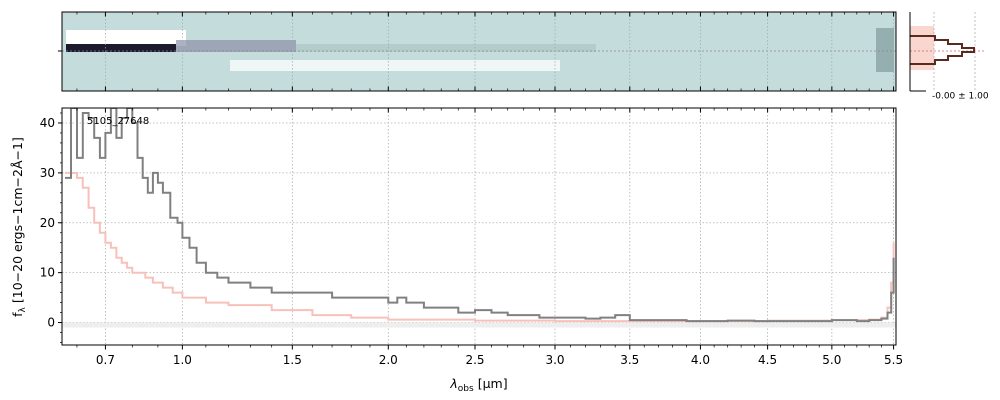 Image resolution: width=1000 pixels, height=400 pixels. Describe the element at coordinates (942, 50) in the screenshot. I see `hist-step-line` at that location.